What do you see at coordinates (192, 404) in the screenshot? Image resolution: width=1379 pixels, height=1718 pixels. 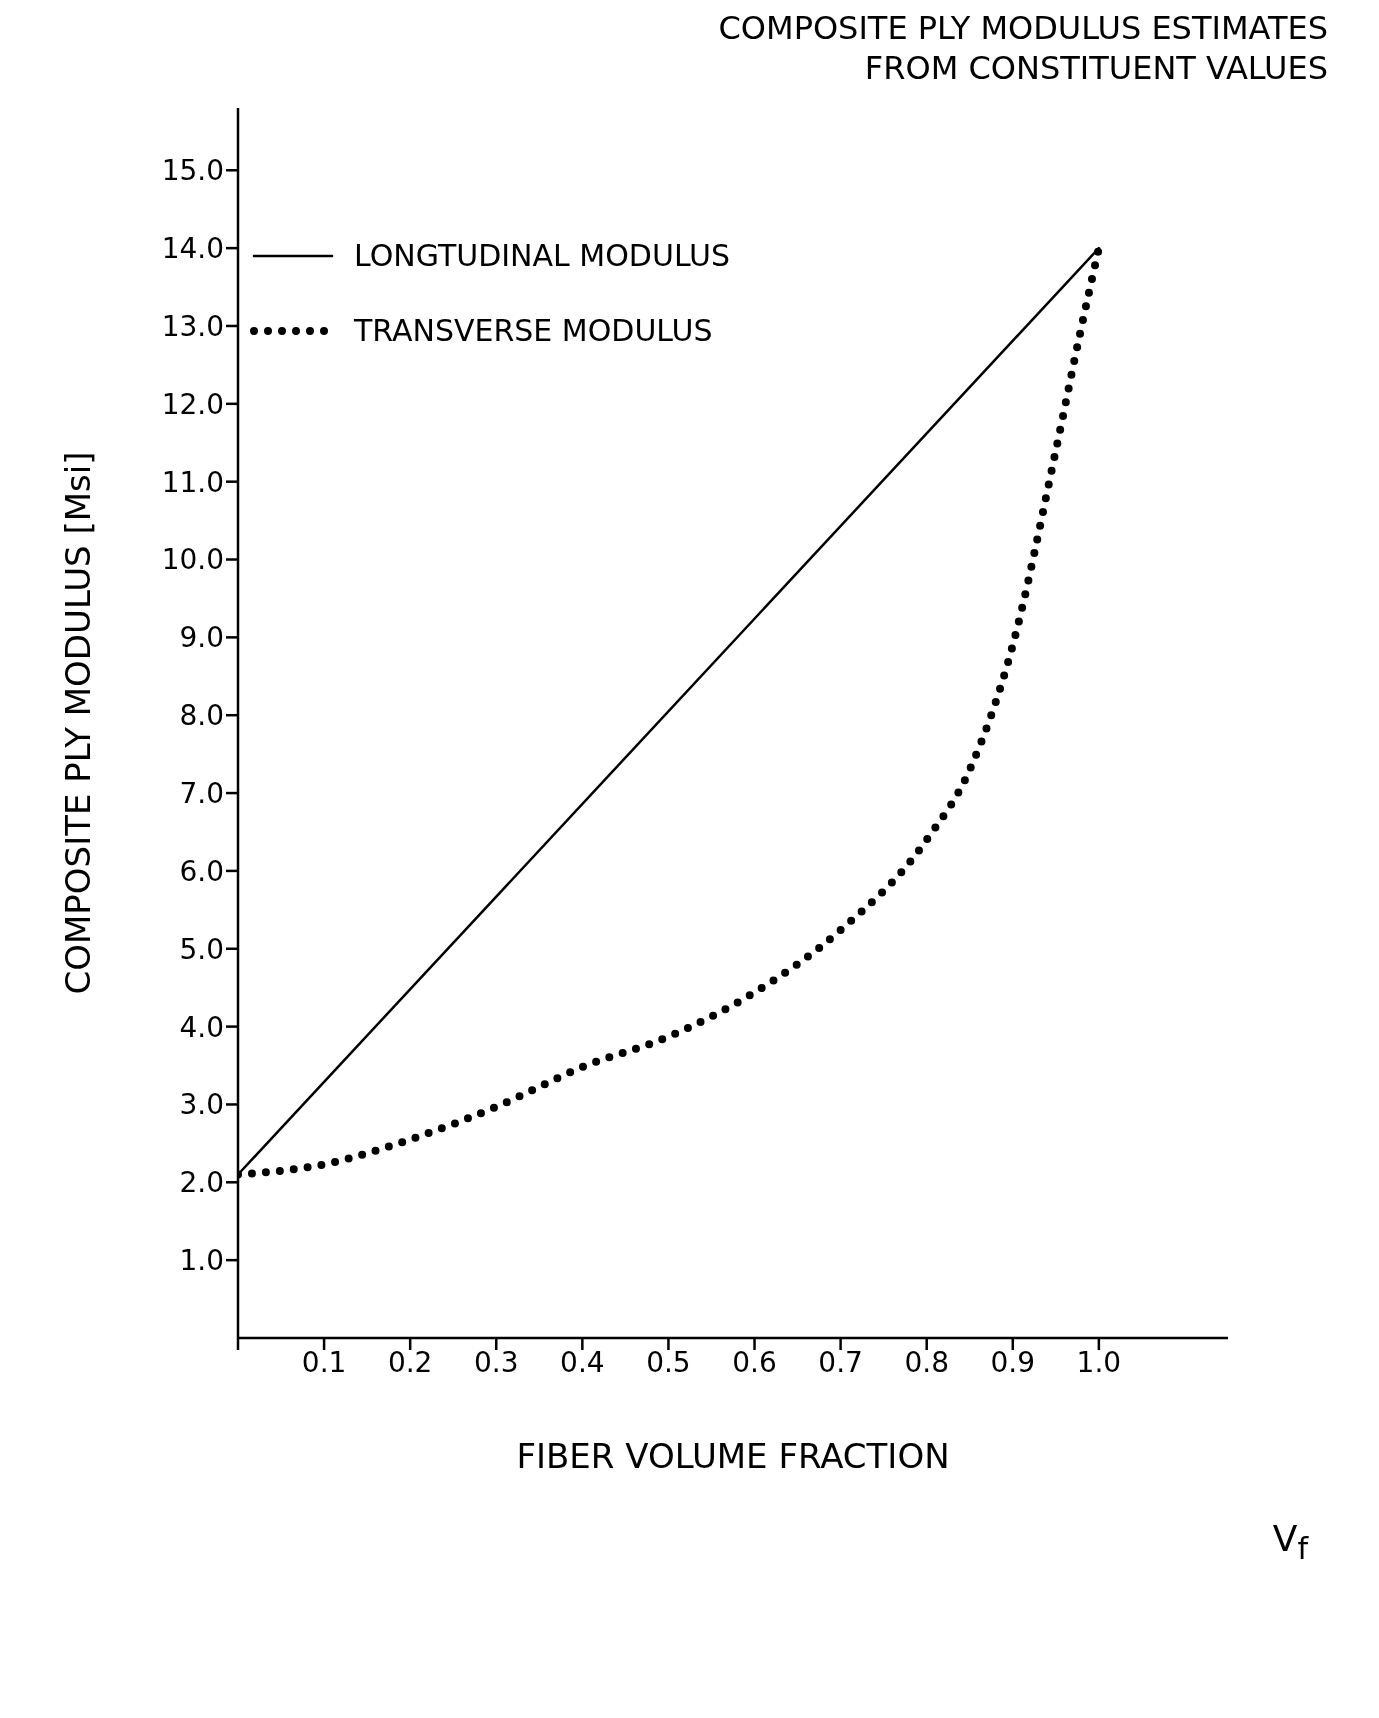 I see `y-tick-label: 12.0` at bounding box center [192, 404].